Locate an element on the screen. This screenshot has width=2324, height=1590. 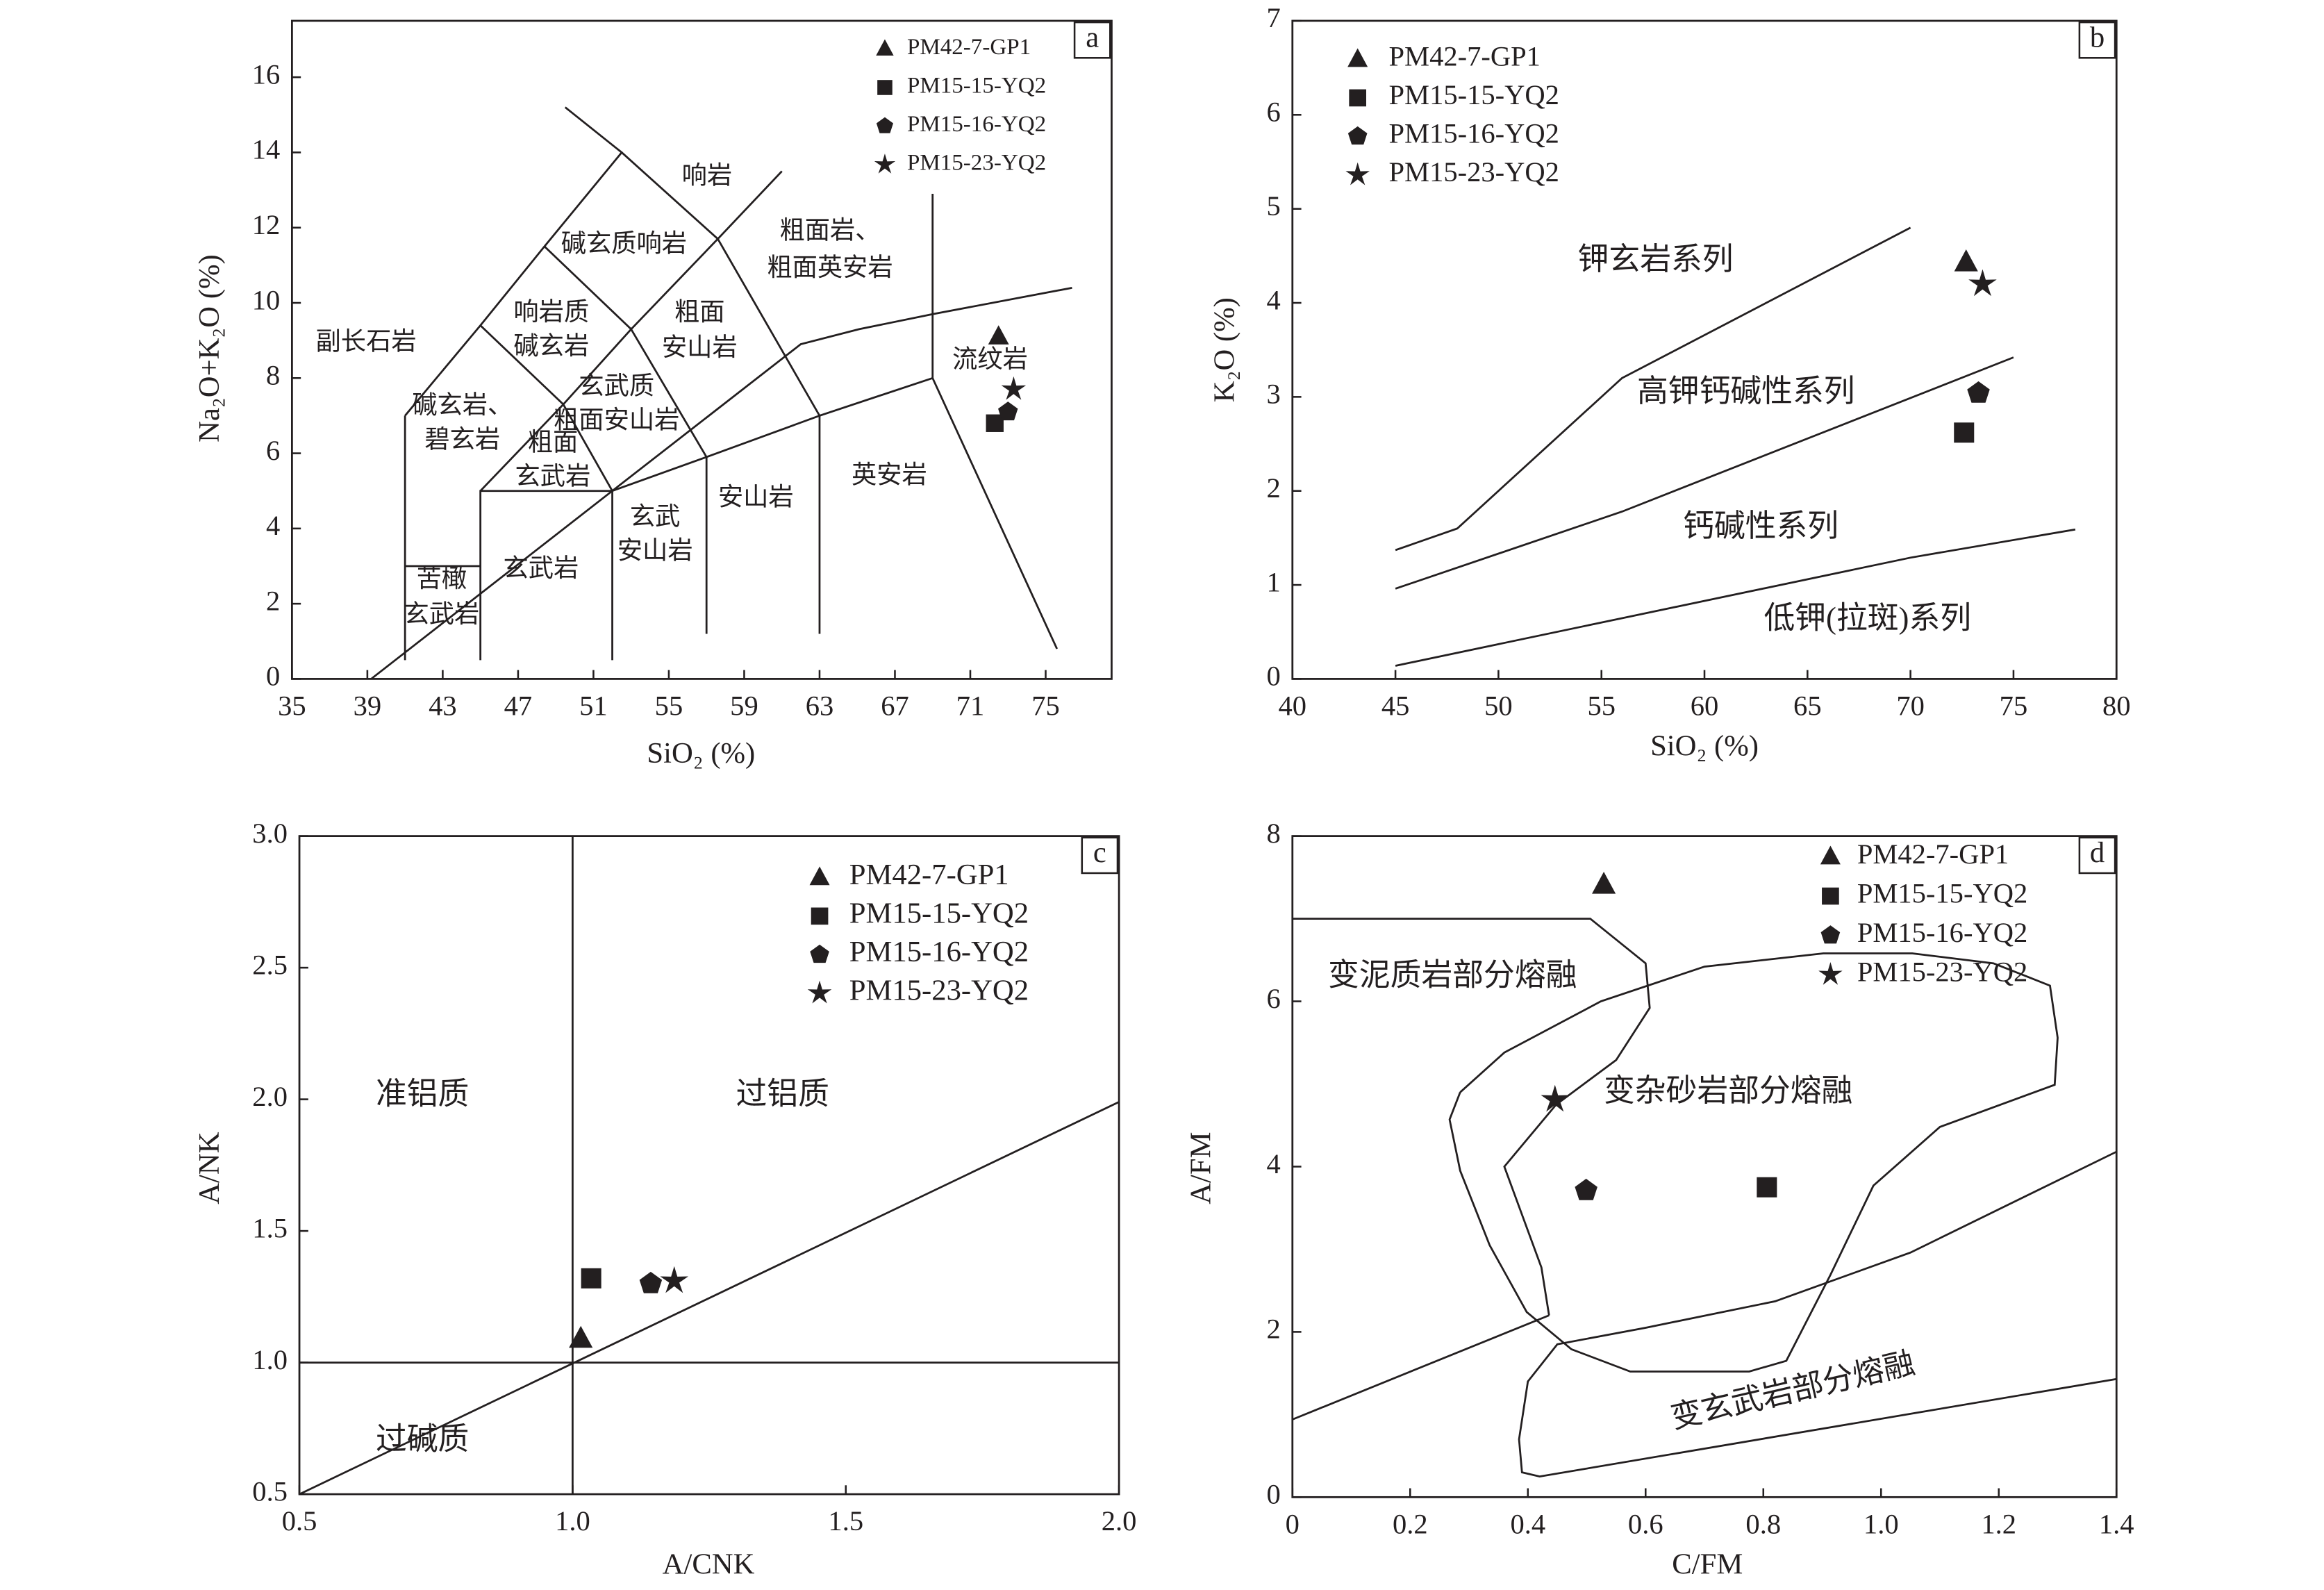
y-tick-label: 2 is located at coordinates (1273, 488).